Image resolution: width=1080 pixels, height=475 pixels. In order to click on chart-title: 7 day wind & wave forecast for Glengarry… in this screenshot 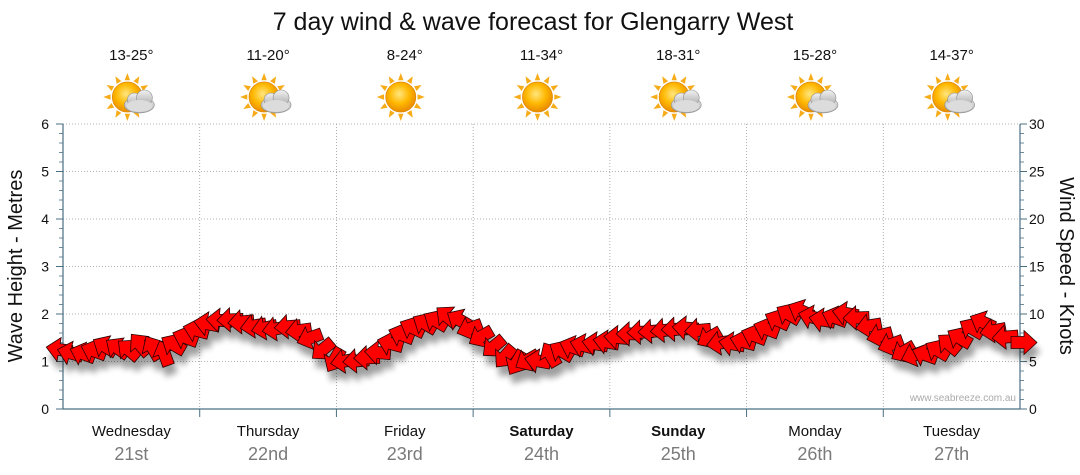, I will do `click(533, 22)`.